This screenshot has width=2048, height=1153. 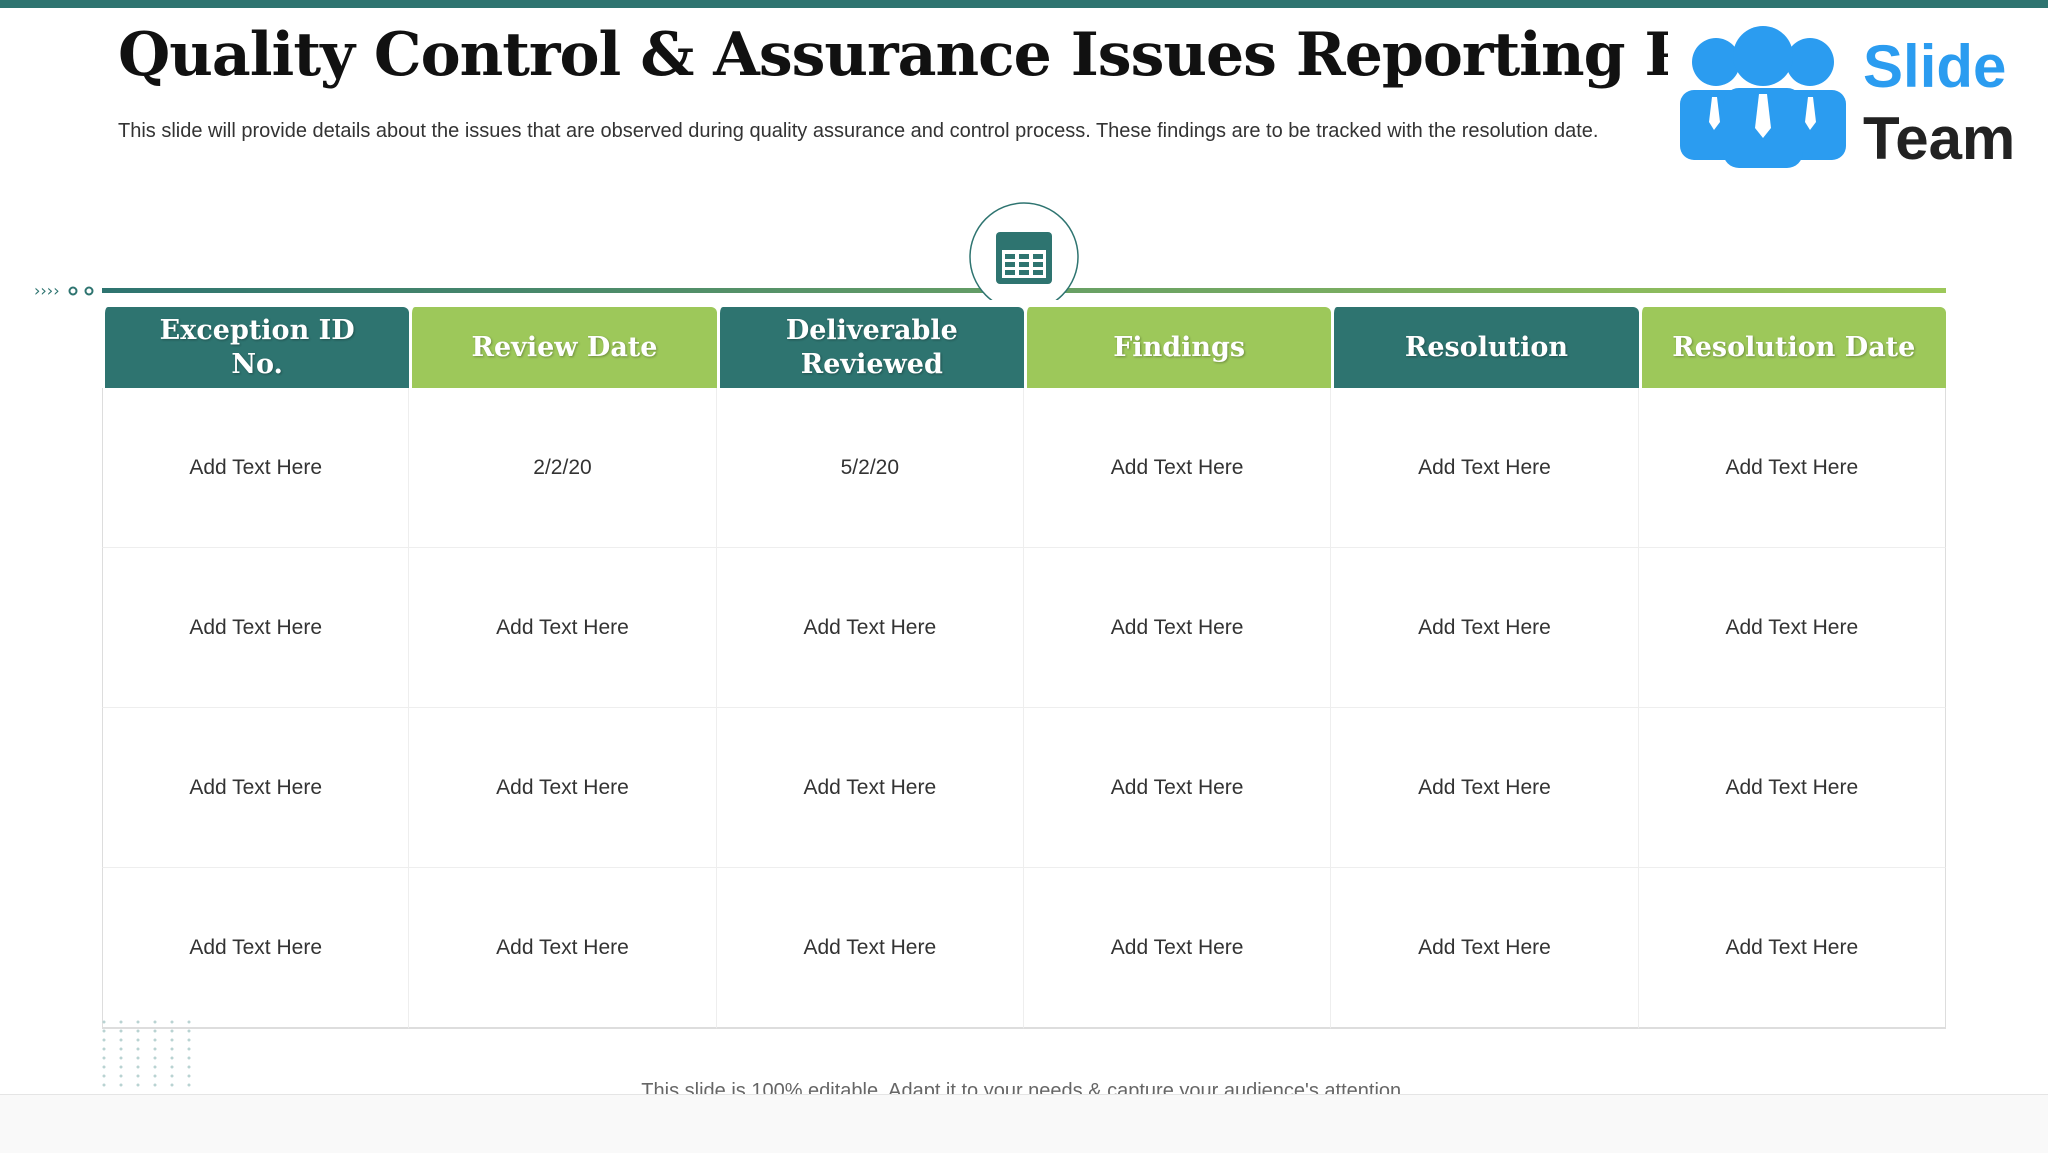 What do you see at coordinates (870, 347) in the screenshot?
I see `column-header: Deliverable Reviewed` at bounding box center [870, 347].